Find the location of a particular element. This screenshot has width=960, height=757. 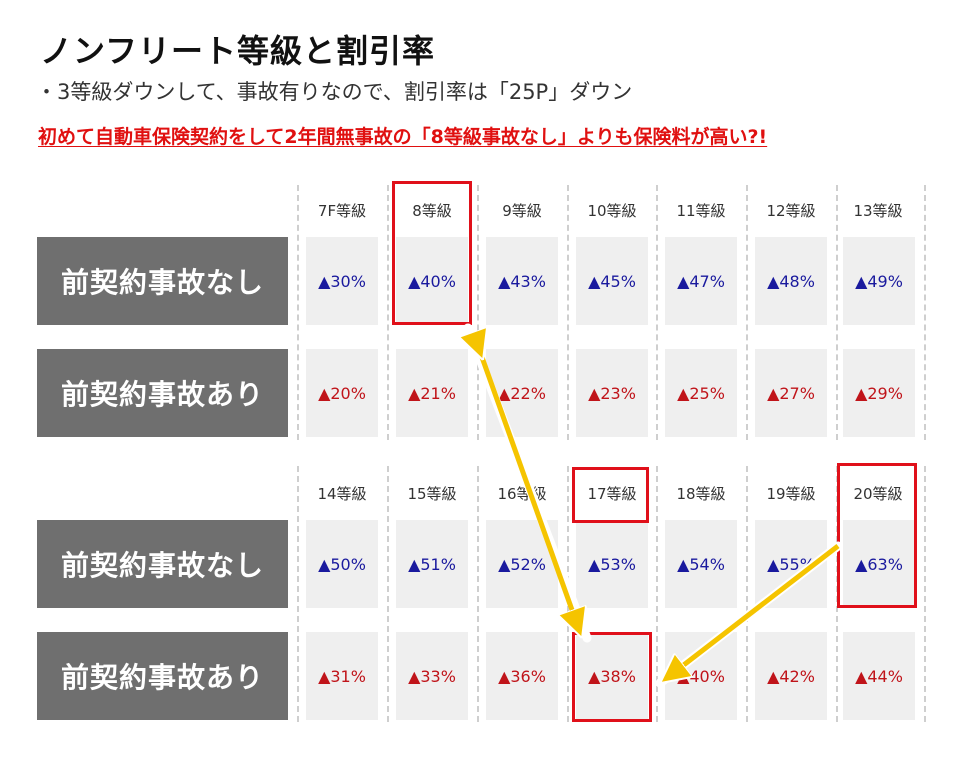

rate-cell: ▲25% is located at coordinates (701, 393).